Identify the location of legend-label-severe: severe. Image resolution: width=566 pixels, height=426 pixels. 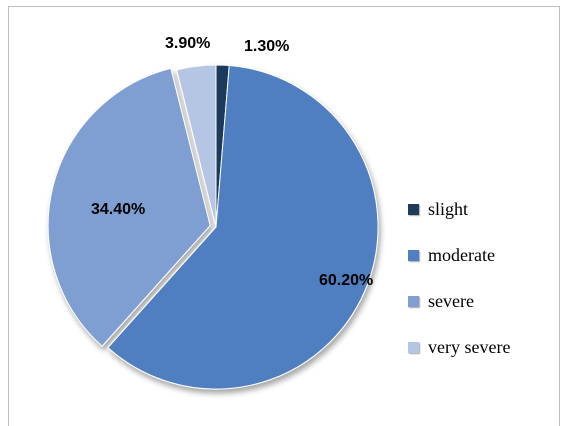
(451, 300).